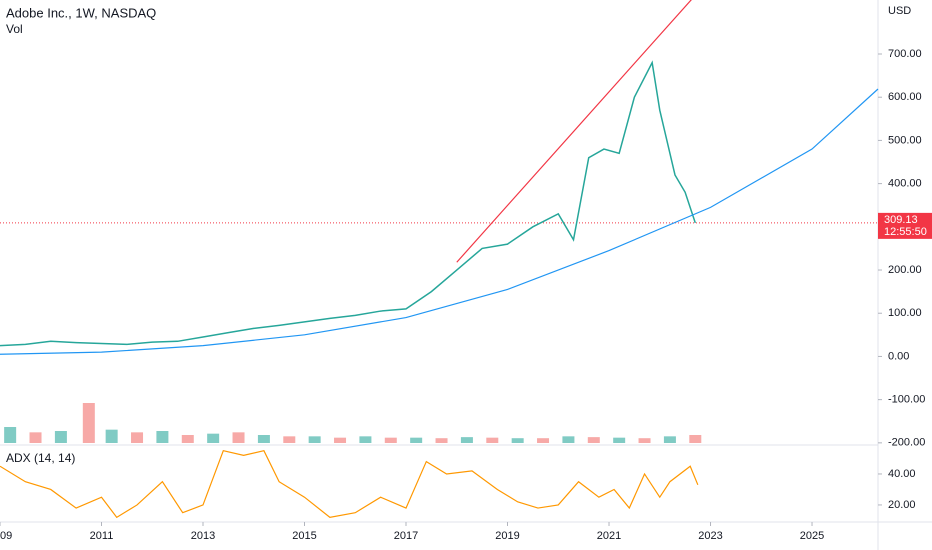 This screenshot has width=932, height=550. I want to click on x-tick-label: 2015, so click(304, 536).